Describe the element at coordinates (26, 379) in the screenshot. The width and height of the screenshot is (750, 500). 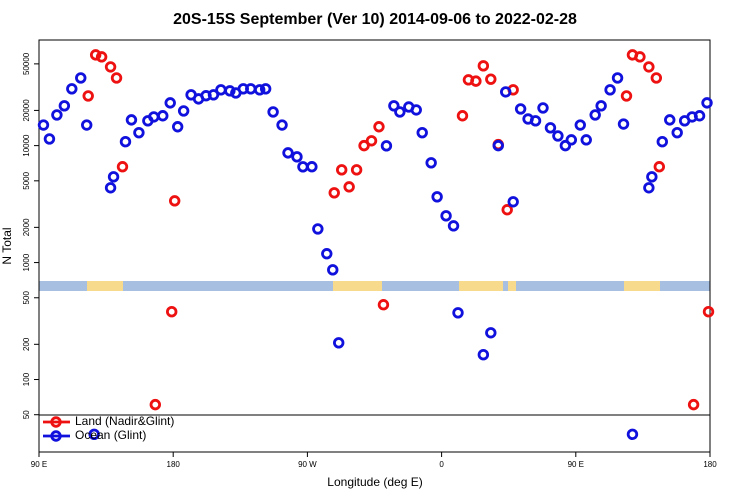
I see `y-tick-label: 100` at that location.